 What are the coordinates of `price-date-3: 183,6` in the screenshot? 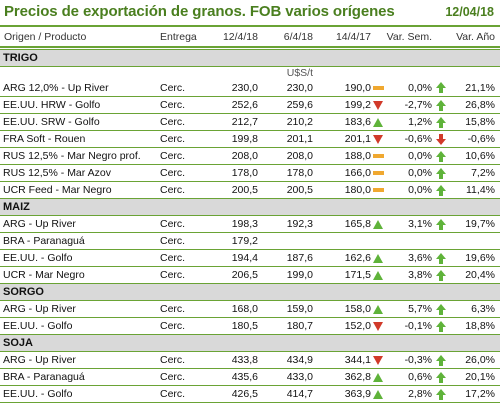 It's located at (342, 122).